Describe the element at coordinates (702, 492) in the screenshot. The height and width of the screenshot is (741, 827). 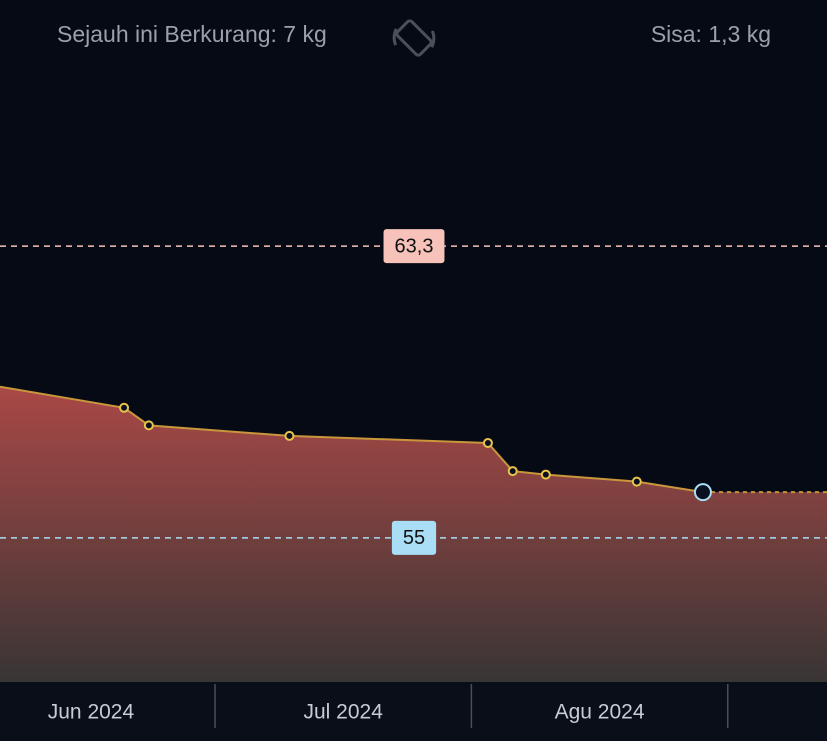
I see `current-point` at that location.